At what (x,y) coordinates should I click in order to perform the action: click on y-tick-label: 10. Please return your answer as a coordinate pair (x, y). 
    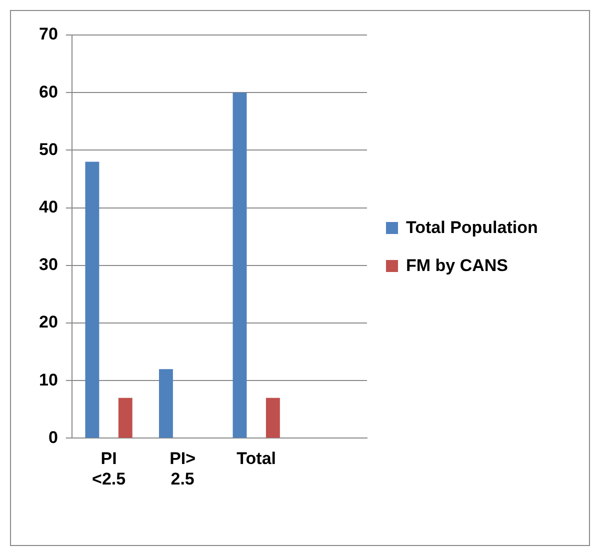
    Looking at the image, I should click on (48, 380).